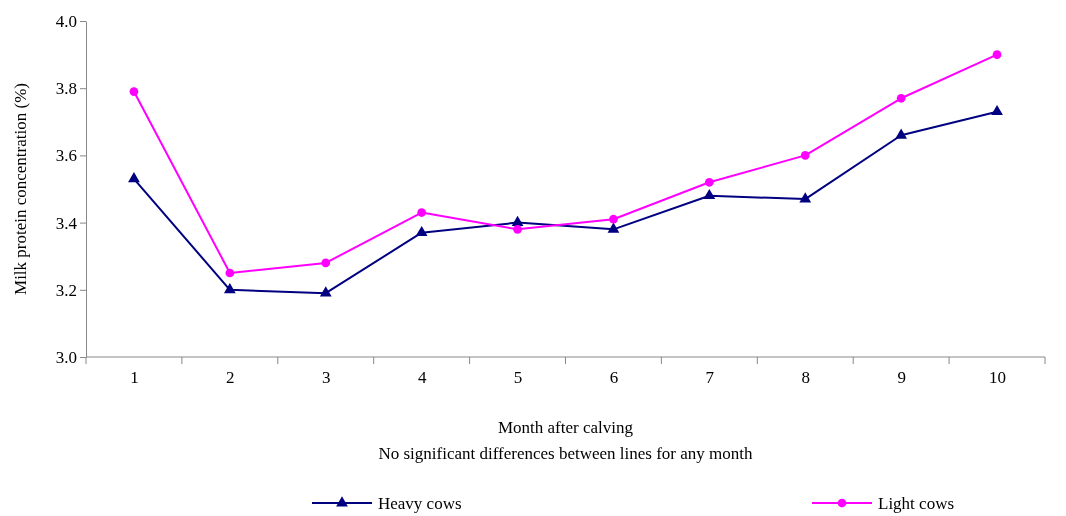  What do you see at coordinates (230, 378) in the screenshot?
I see `x-tick-label: 2` at bounding box center [230, 378].